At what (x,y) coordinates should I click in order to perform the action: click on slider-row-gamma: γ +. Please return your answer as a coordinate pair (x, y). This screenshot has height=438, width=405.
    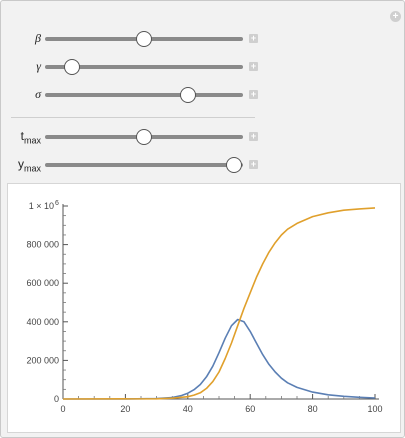
    Looking at the image, I should click on (203, 67).